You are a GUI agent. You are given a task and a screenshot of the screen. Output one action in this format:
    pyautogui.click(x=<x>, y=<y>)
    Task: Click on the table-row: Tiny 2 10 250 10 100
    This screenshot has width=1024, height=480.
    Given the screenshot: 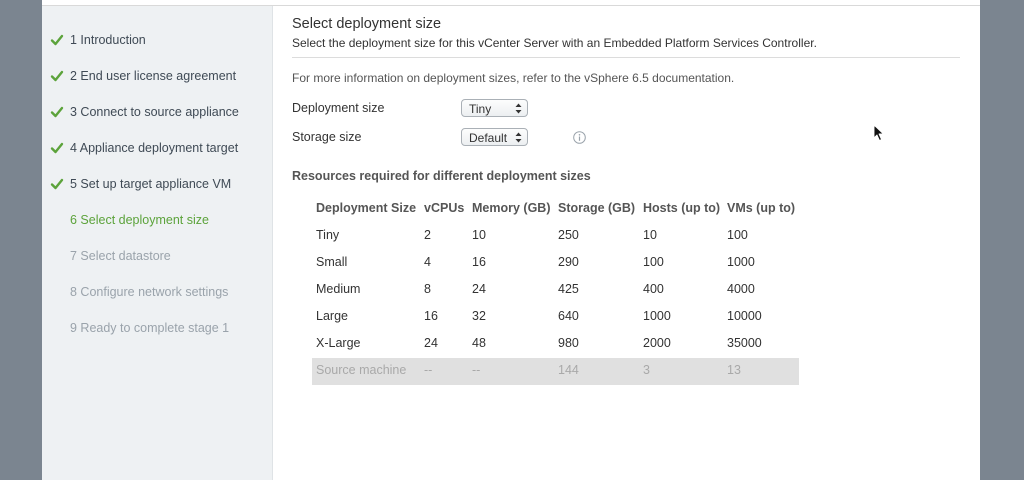 What is the action you would take?
    pyautogui.click(x=555, y=236)
    